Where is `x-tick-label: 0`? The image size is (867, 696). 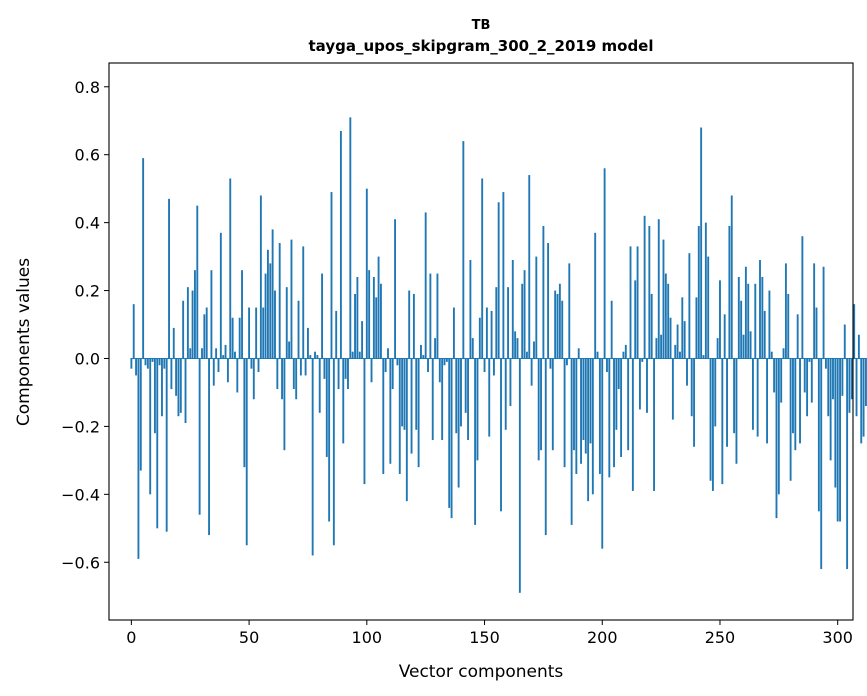 x-tick-label: 0 is located at coordinates (131, 637).